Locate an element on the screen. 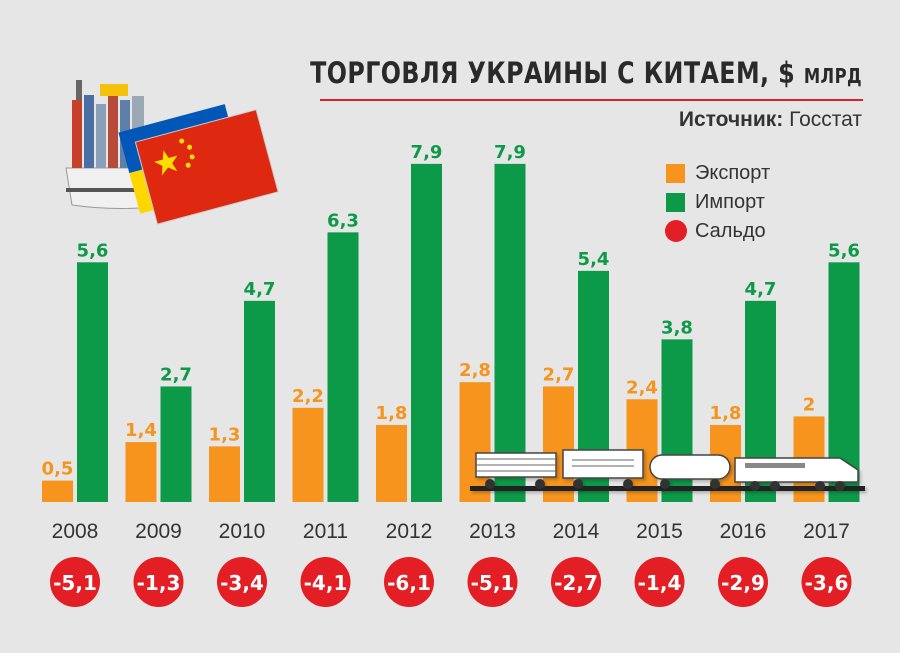 The width and height of the screenshot is (900, 653). label-export-2010: 1,3 is located at coordinates (225, 434).